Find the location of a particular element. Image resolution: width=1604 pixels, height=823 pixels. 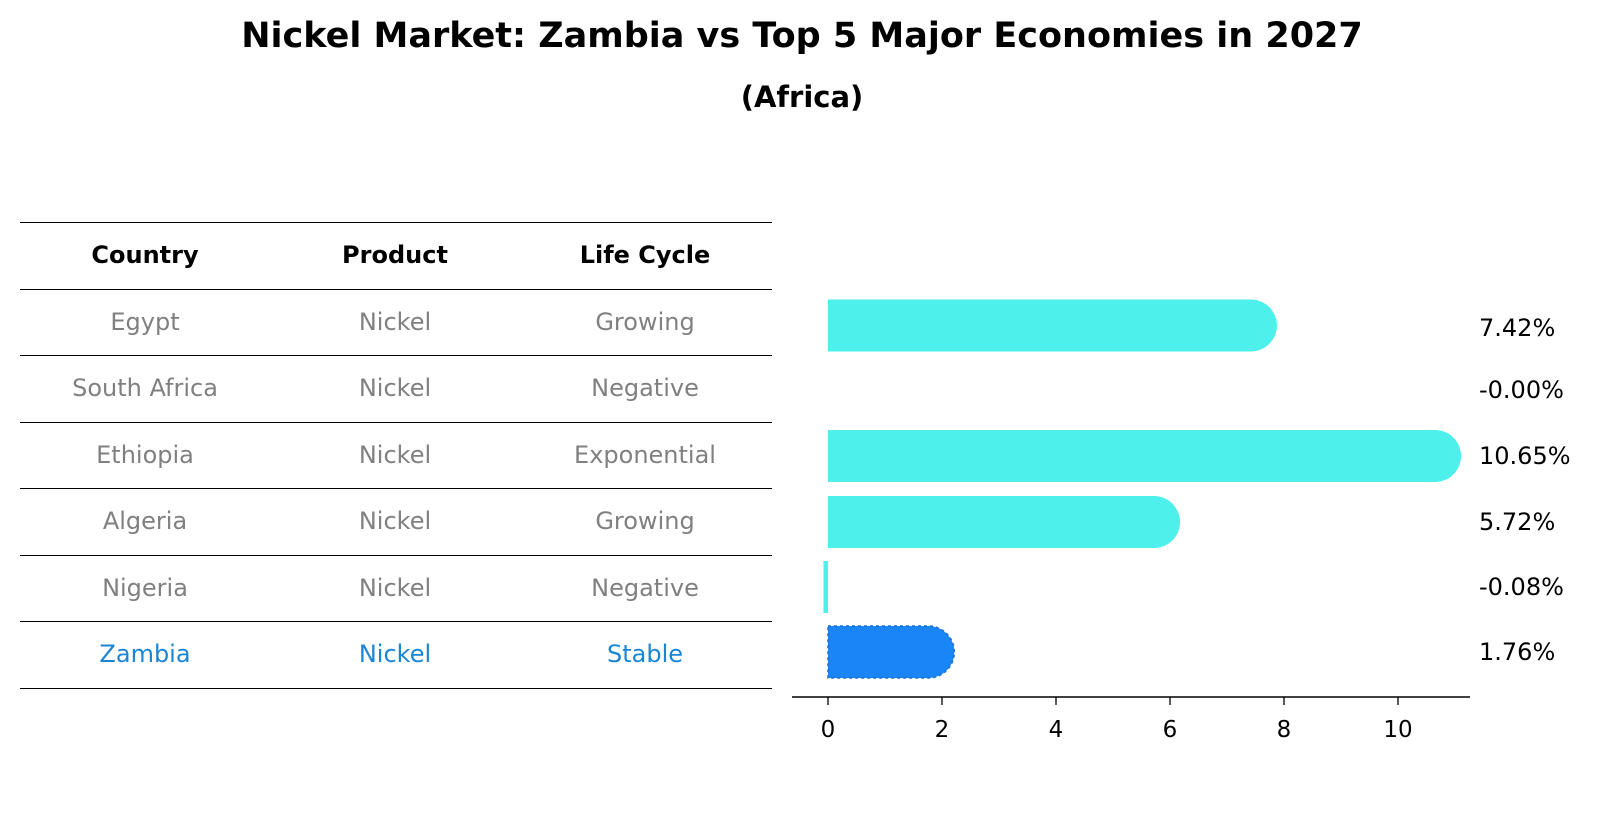

value-label: 7.42% is located at coordinates (1517, 327).